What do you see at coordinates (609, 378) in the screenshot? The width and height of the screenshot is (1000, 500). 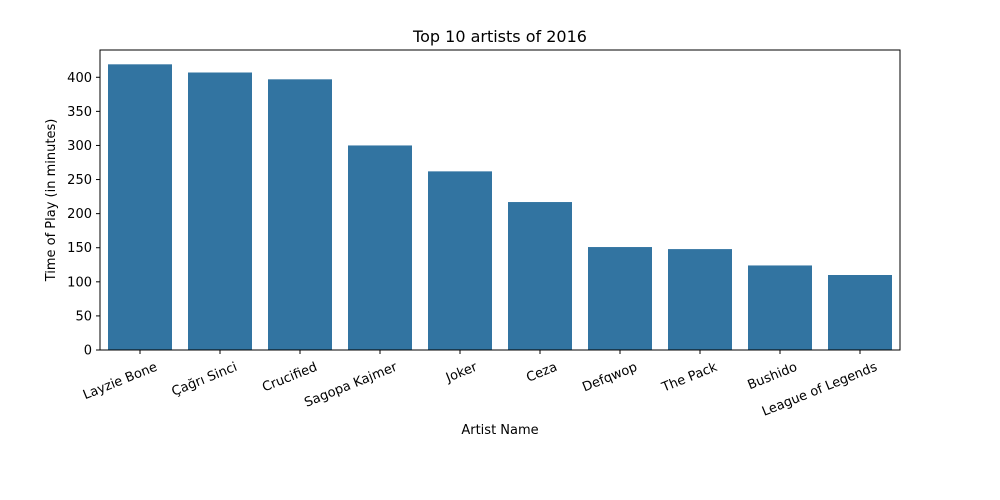 I see `x-tick-label-6: Defqwop` at bounding box center [609, 378].